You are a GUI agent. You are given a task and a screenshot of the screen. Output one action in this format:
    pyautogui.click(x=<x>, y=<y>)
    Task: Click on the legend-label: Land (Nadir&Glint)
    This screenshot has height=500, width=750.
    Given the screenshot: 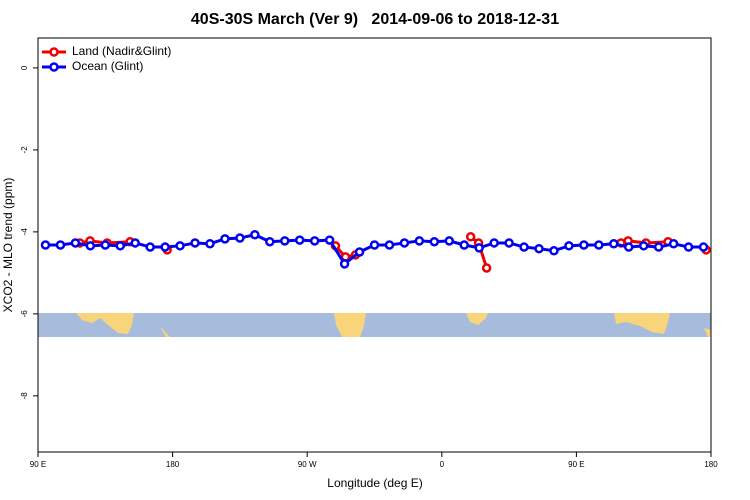 What is the action you would take?
    pyautogui.click(x=121, y=51)
    